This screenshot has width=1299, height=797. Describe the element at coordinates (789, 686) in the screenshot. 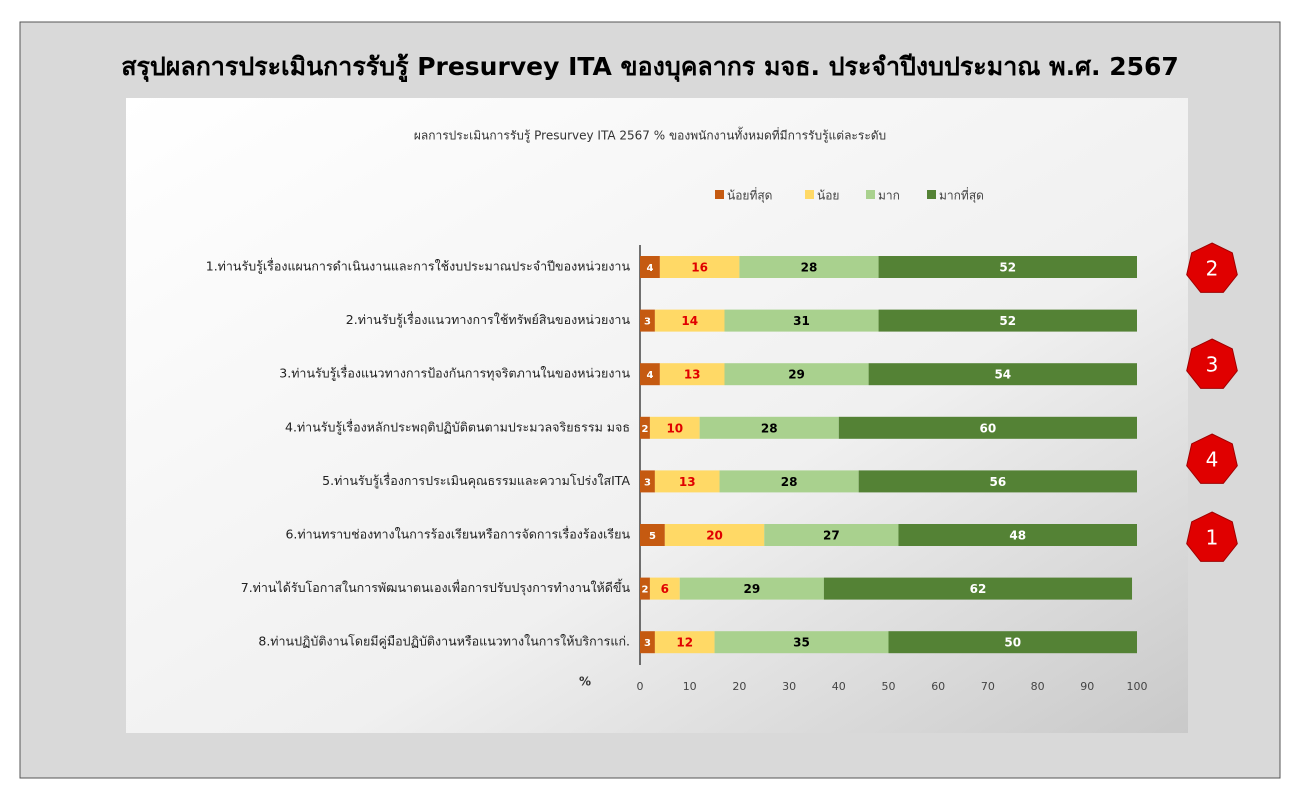

I see `x-tick-label: 30` at that location.